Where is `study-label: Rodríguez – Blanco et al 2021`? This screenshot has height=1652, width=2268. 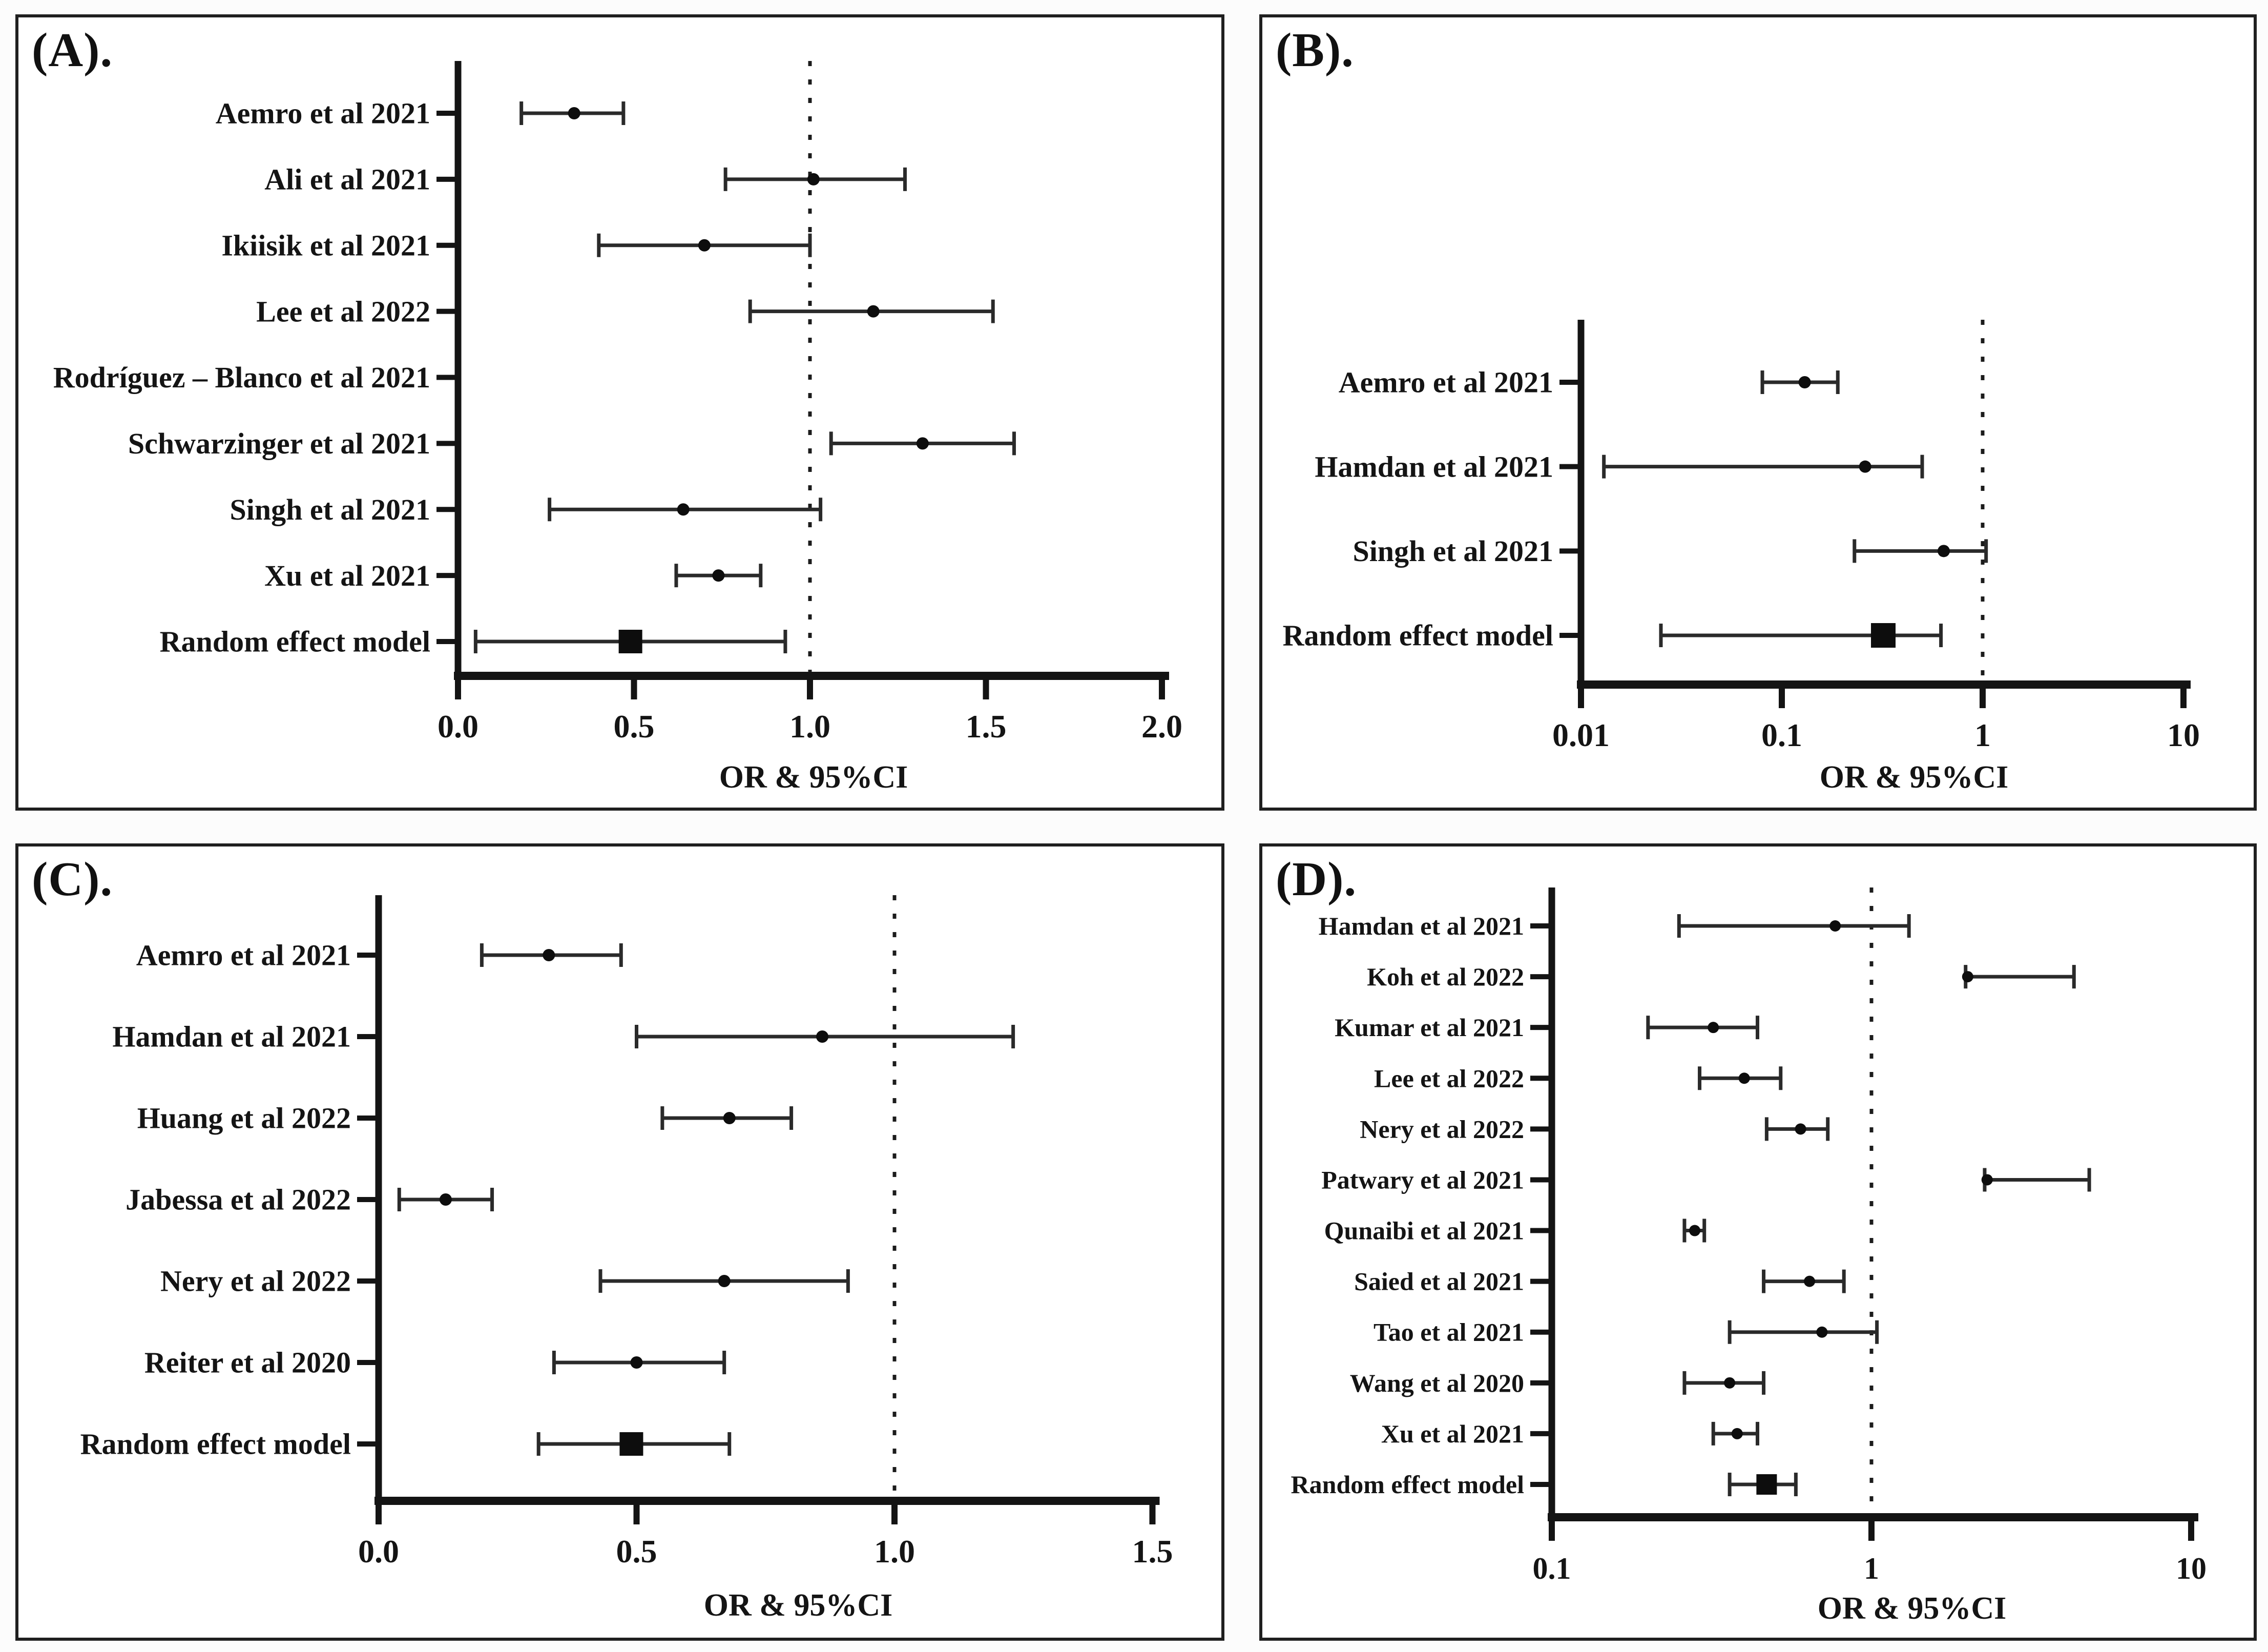
study-label: Rodríguez – Blanco et al 2021 is located at coordinates (242, 377).